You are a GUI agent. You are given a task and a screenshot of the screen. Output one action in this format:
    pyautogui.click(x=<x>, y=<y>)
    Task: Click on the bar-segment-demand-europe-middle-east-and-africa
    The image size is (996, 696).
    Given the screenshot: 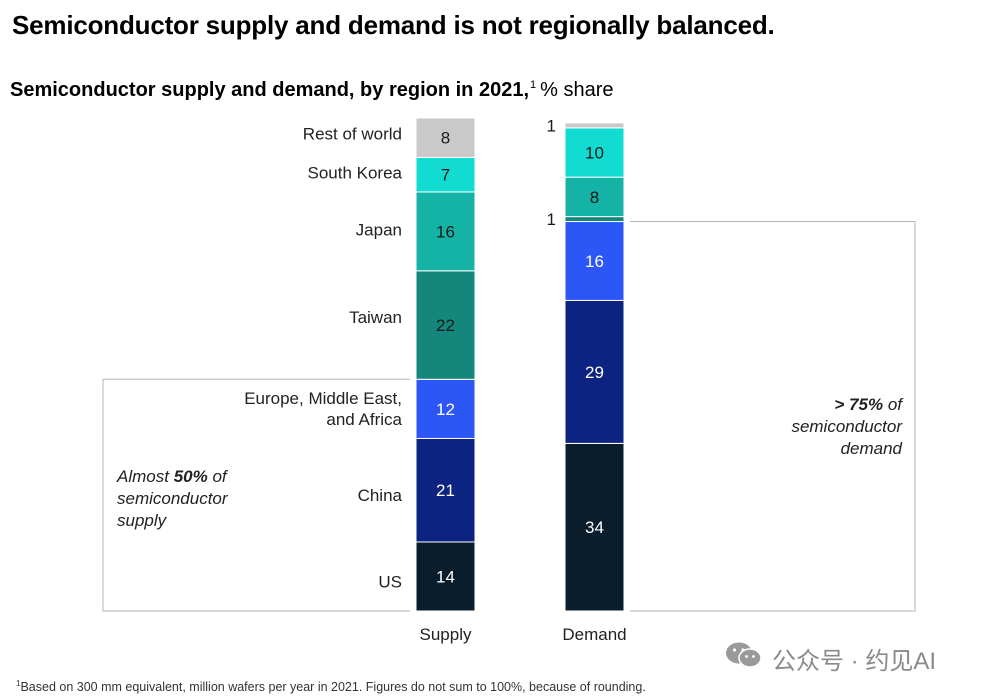 What is the action you would take?
    pyautogui.click(x=594, y=261)
    